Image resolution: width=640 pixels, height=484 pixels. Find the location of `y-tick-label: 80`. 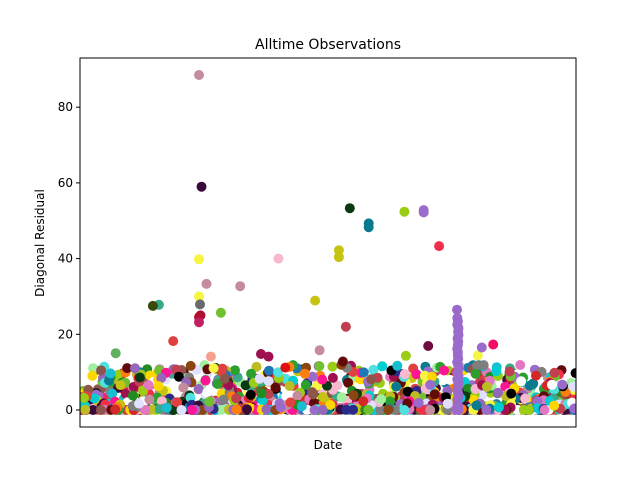

y-tick-label: 80 is located at coordinates (65, 107).